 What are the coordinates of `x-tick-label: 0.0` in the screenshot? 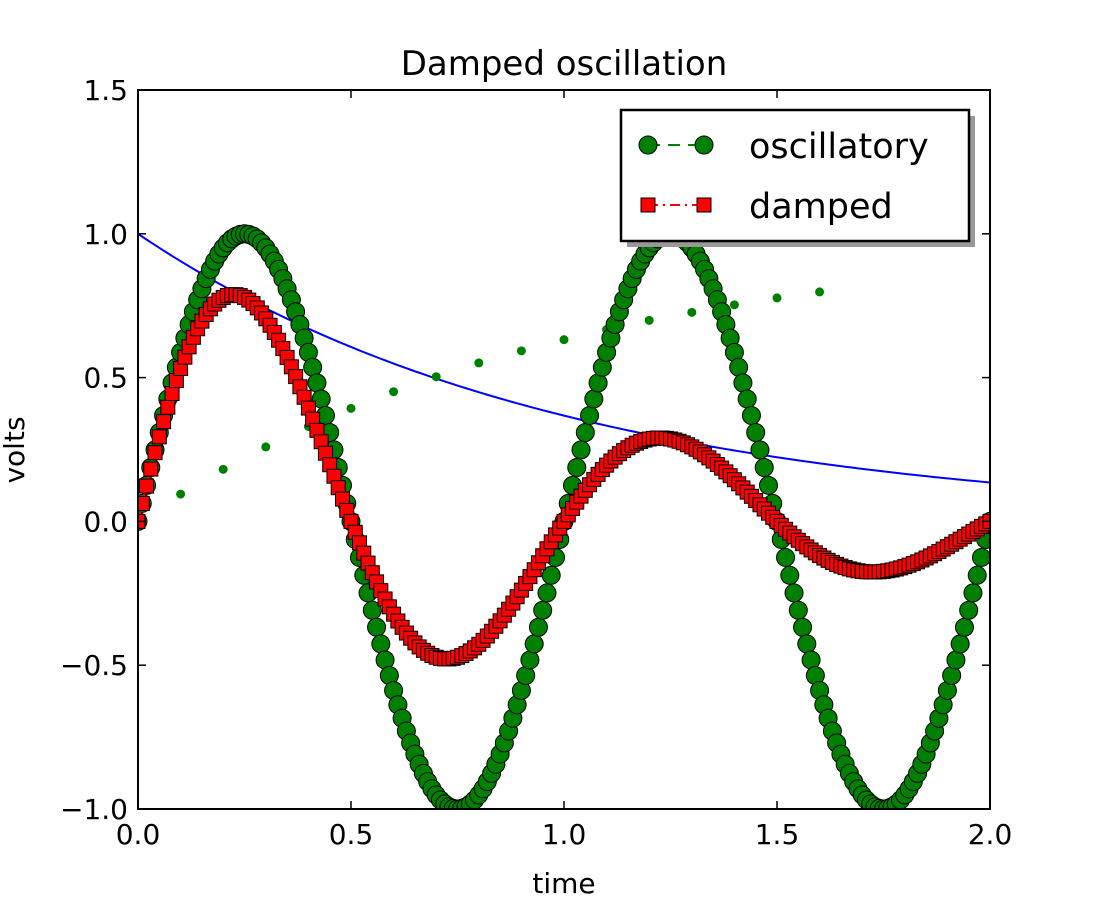 It's located at (138, 834).